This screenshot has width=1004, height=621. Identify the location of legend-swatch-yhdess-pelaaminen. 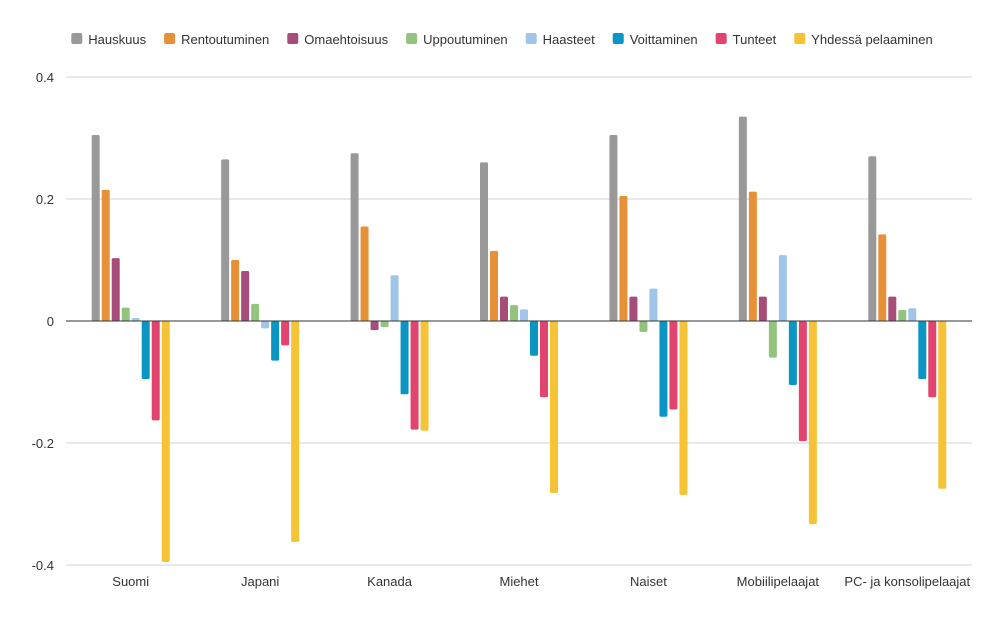
(800, 38).